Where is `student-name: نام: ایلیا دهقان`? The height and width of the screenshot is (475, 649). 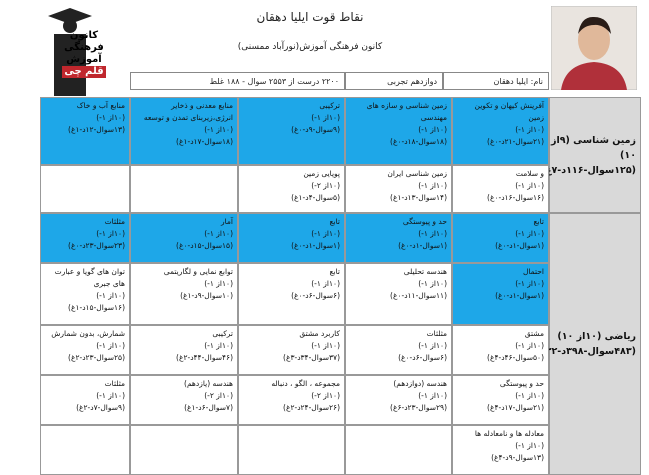
student-name: نام: ایلیا دهقان is located at coordinates (496, 81).